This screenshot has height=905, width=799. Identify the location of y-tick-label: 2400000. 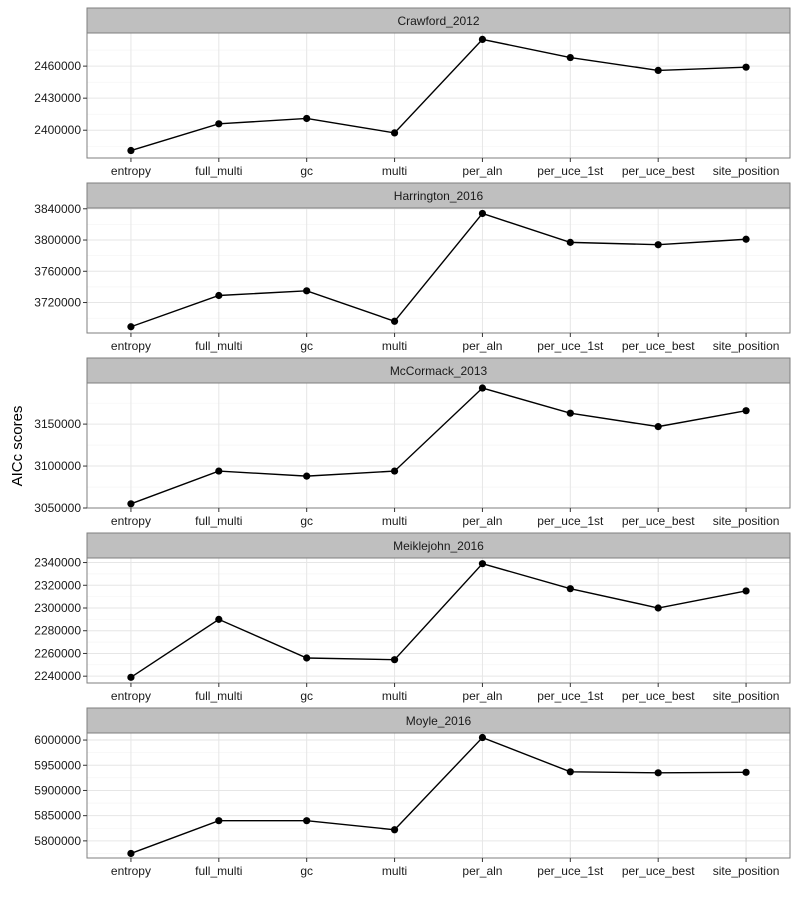
(57, 130).